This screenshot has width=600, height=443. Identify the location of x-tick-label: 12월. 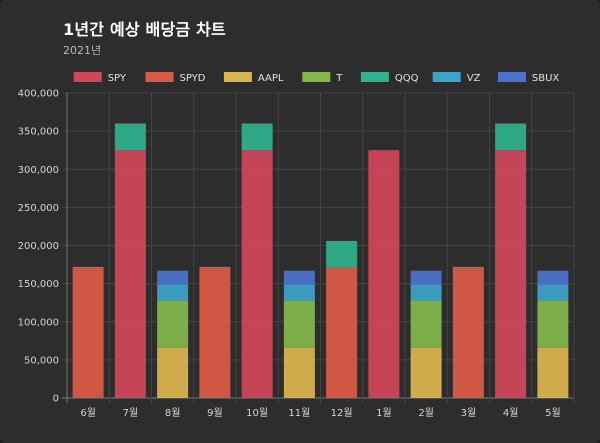
(342, 413).